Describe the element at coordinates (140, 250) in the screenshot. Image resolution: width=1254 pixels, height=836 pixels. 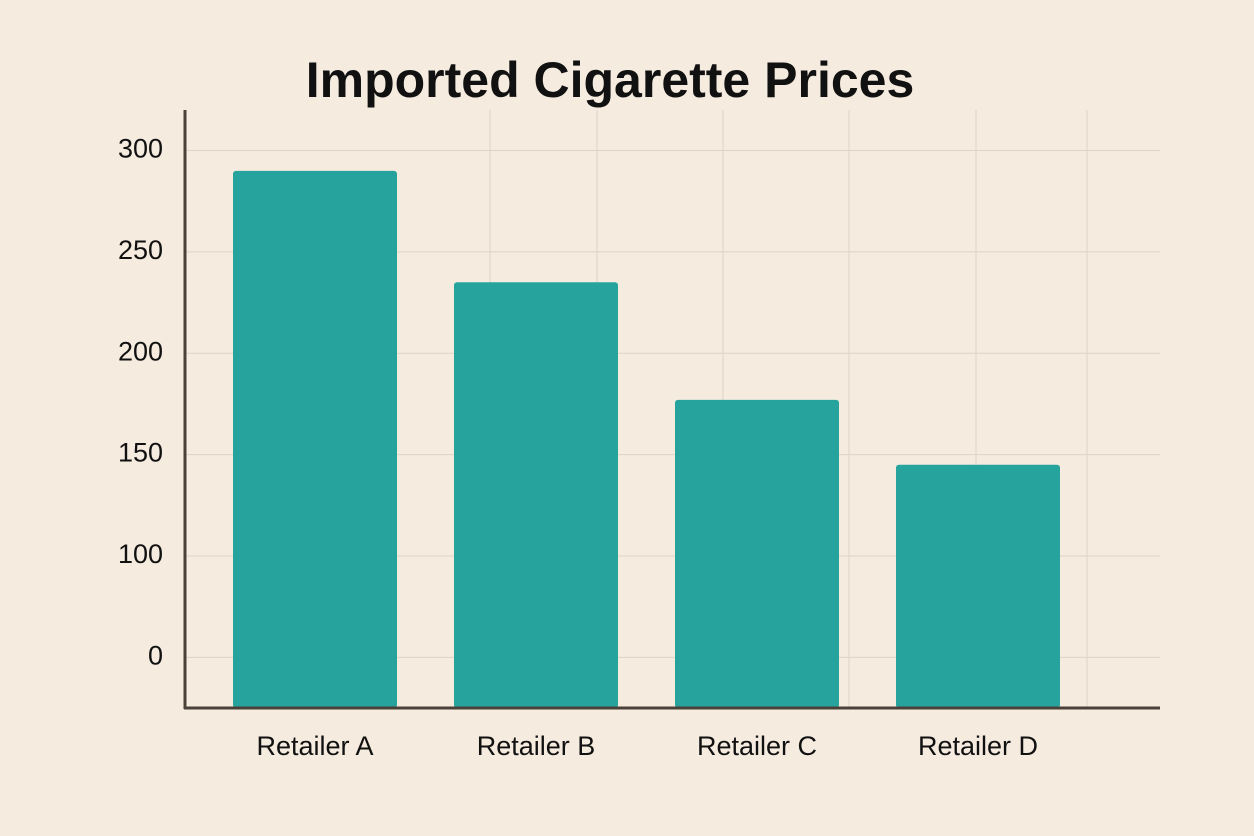
I see `y-tick-label: 250` at that location.